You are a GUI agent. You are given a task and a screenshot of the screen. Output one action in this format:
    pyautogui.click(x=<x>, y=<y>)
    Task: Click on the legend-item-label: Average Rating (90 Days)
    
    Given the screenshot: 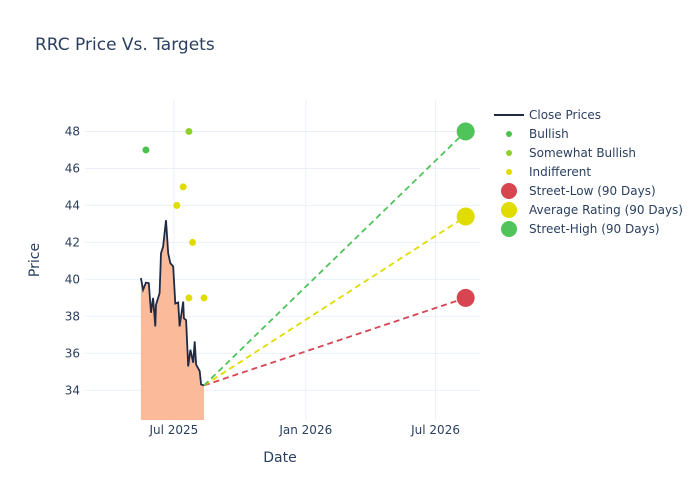 What is the action you would take?
    pyautogui.click(x=606, y=210)
    